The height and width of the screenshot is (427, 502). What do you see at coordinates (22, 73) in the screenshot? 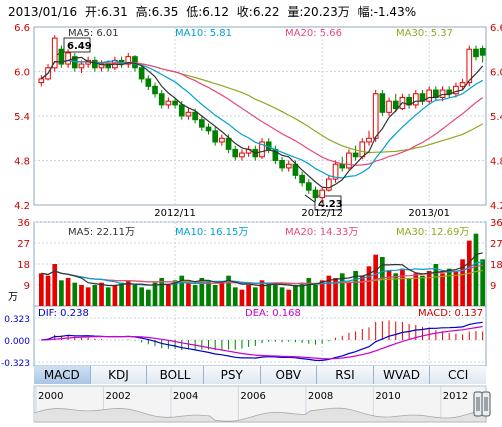
I see `price-y-tick-left: 6.0` at bounding box center [22, 73].